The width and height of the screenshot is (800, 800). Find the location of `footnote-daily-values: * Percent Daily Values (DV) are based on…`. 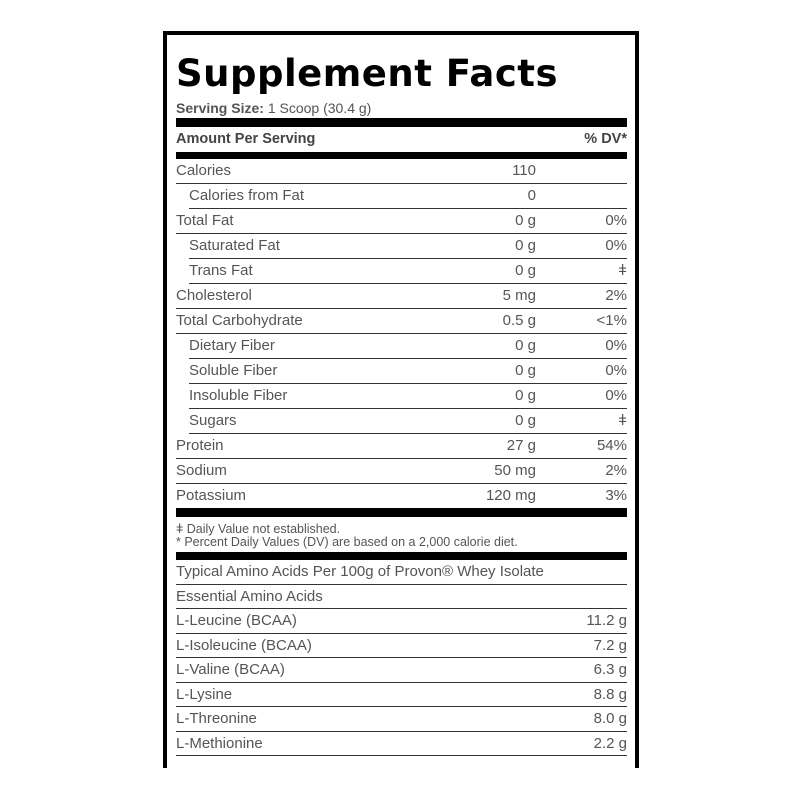

footnote-daily-values: * Percent Daily Values (DV) are based on… is located at coordinates (347, 542).